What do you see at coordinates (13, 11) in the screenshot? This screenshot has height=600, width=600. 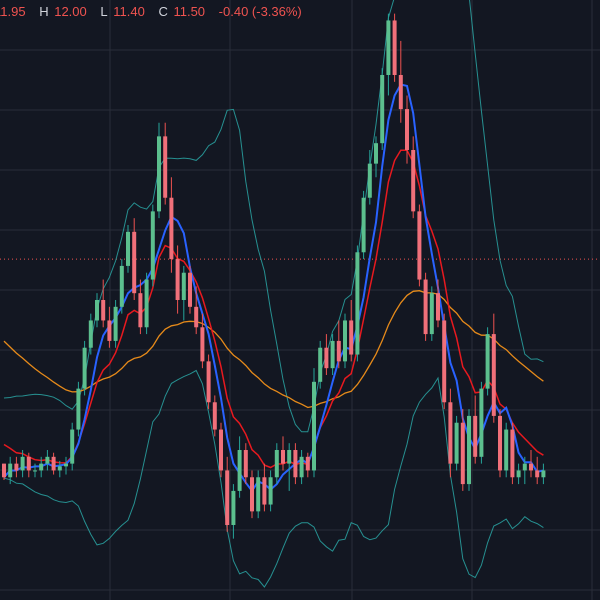 I see `legend-open-value: 11.95` at bounding box center [13, 11].